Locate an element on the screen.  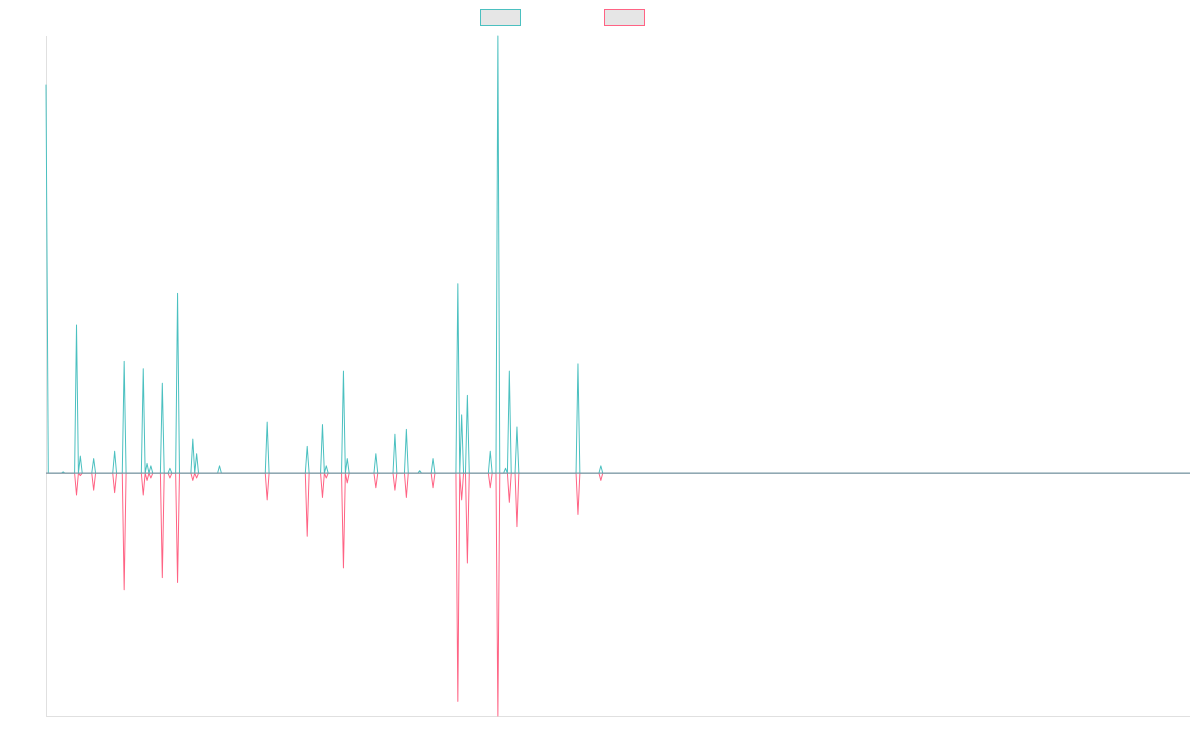
legend is located at coordinates (562, 17).